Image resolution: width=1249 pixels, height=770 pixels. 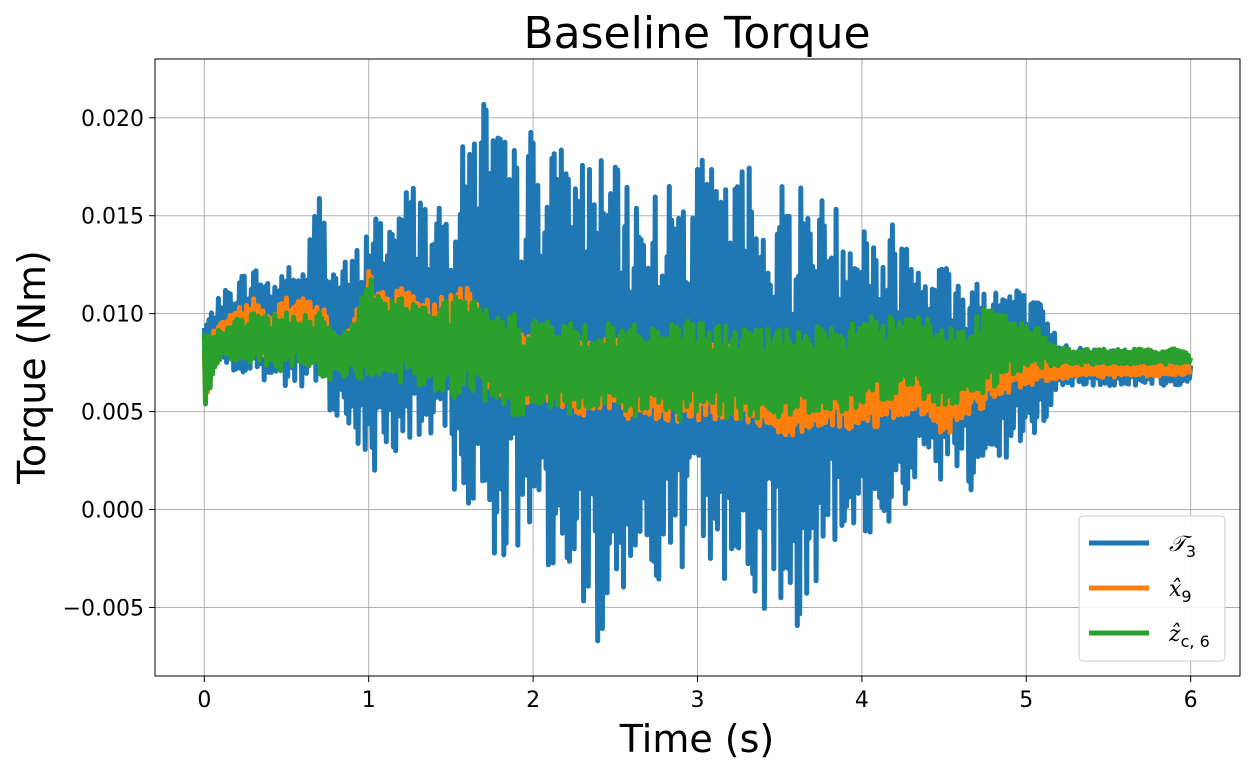 I want to click on y-tick-label: 0.020, so click(x=112, y=119).